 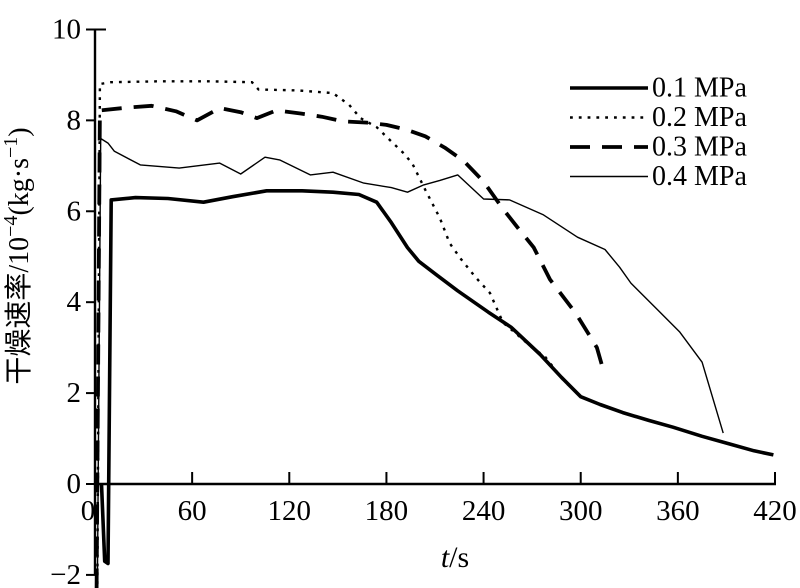 What do you see at coordinates (484, 511) in the screenshot?
I see `x-tick-label: 240` at bounding box center [484, 511].